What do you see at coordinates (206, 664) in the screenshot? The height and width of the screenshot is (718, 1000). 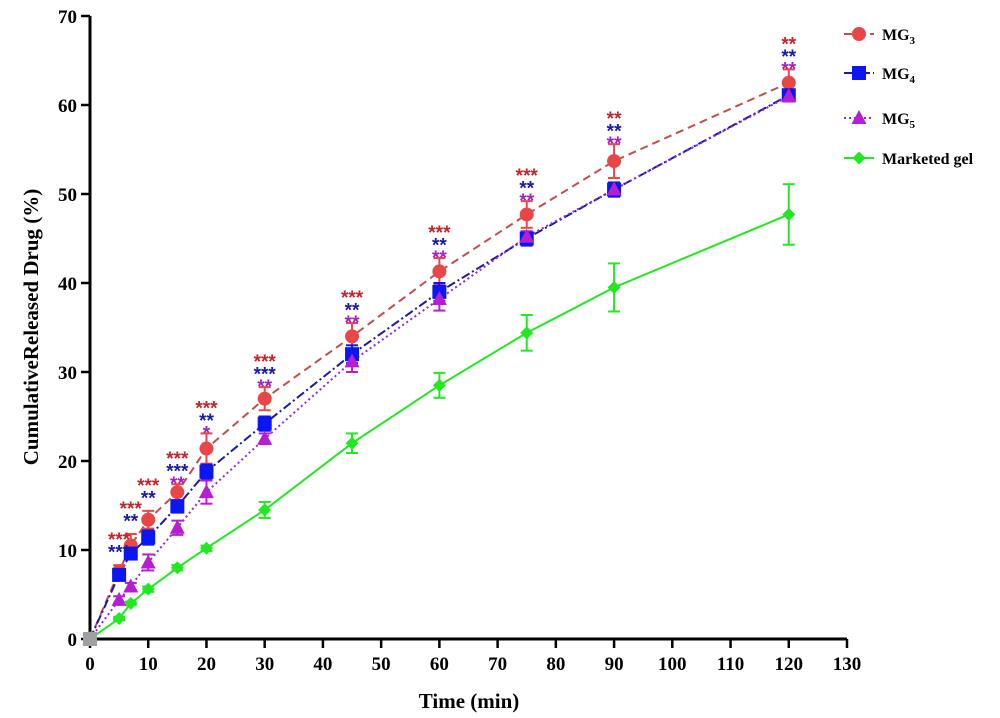 I see `x-tick-label: 20` at bounding box center [206, 664].